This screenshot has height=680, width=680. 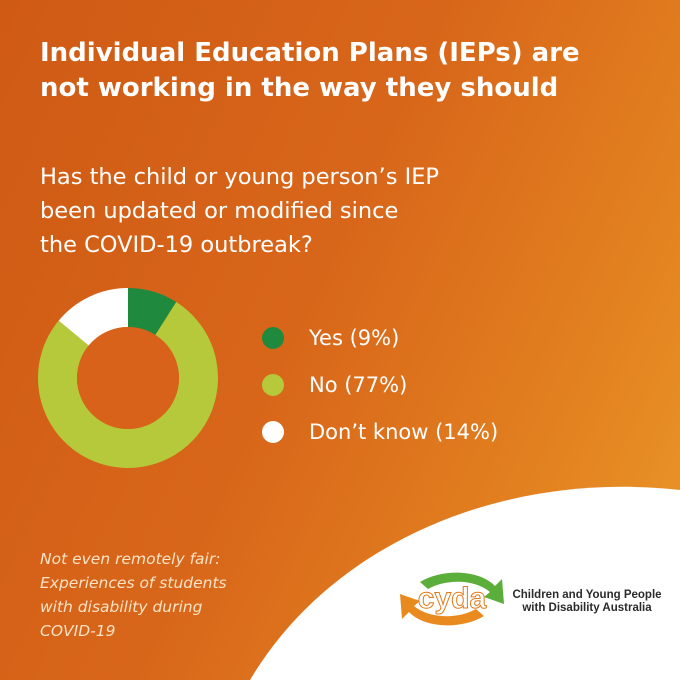 I want to click on org-line-2: with Disability Australia, so click(x=587, y=608).